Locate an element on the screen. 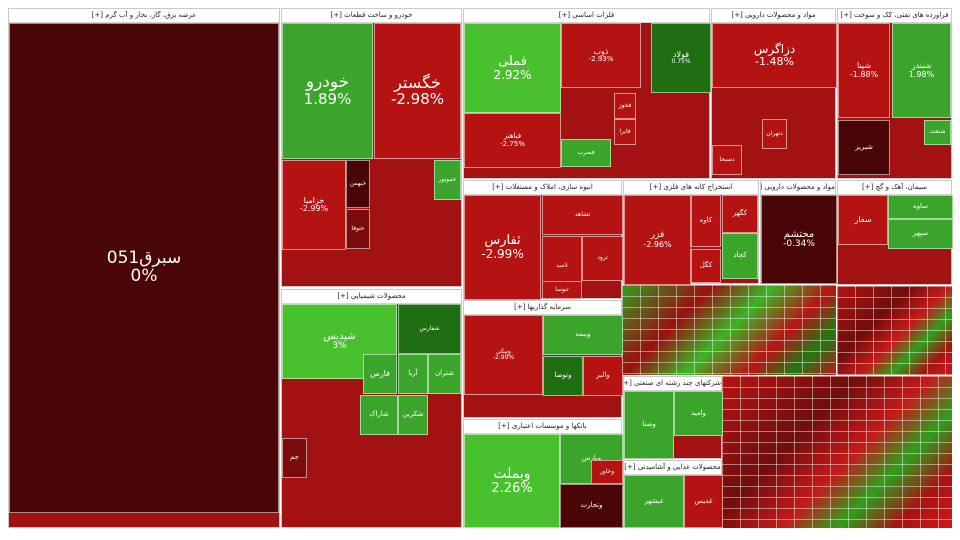 The image size is (960, 540). stock-tile: سفار is located at coordinates (863, 220).